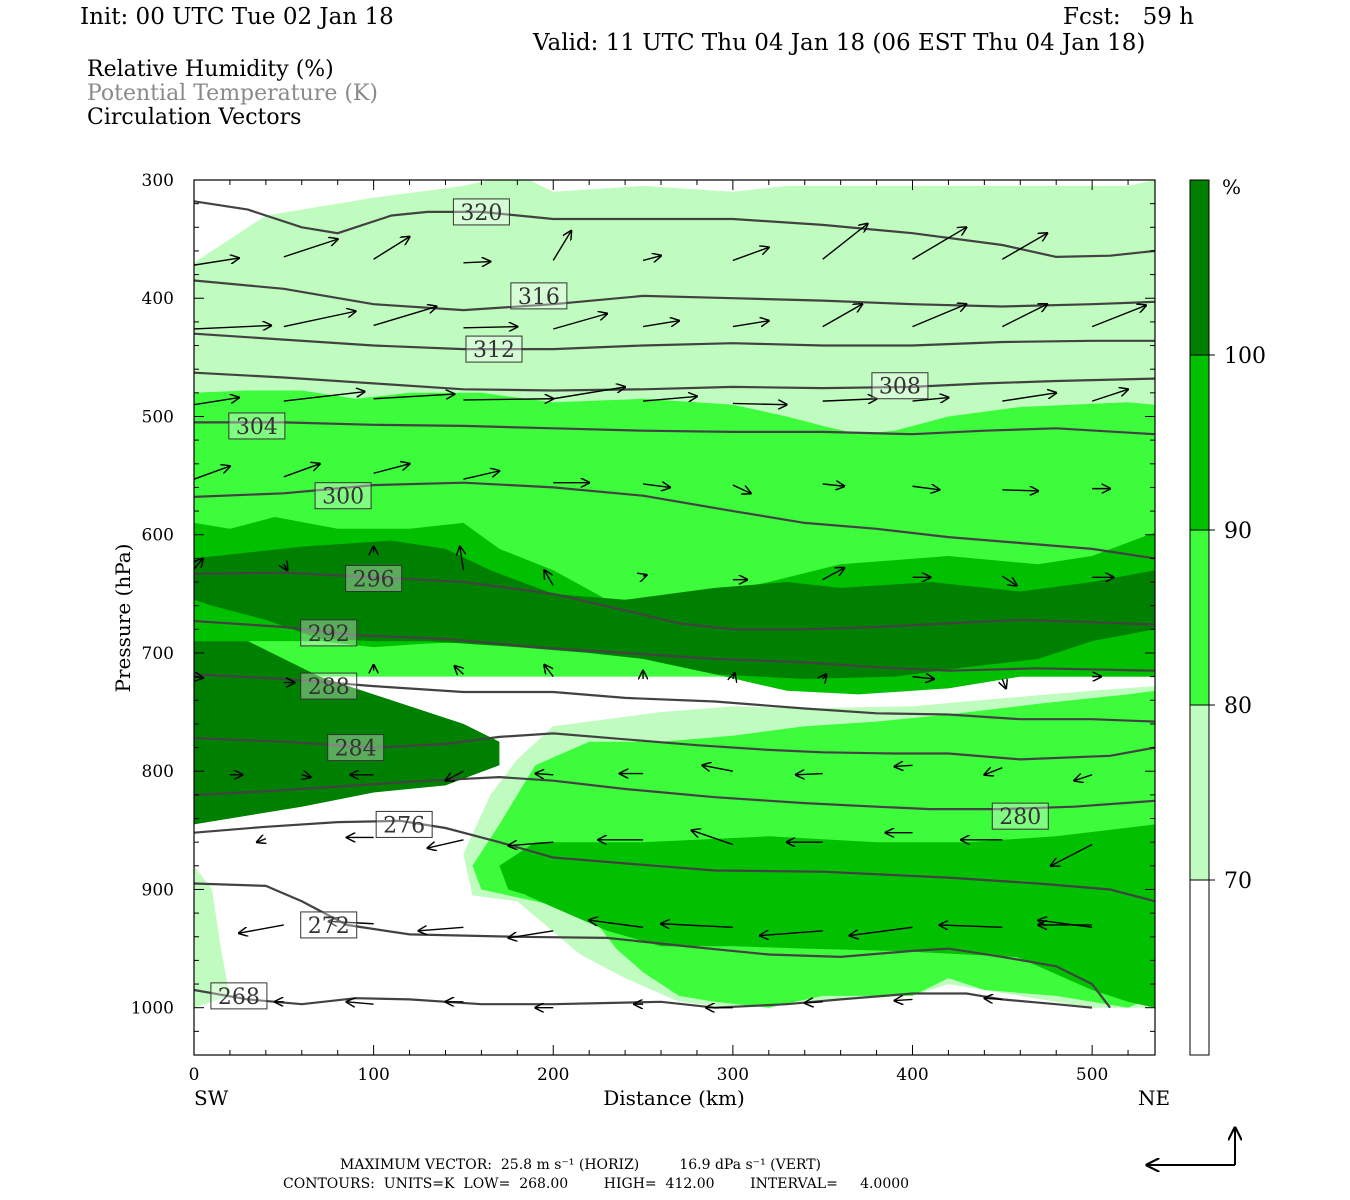  What do you see at coordinates (1238, 881) in the screenshot?
I see `colorbar-label: 70` at bounding box center [1238, 881].